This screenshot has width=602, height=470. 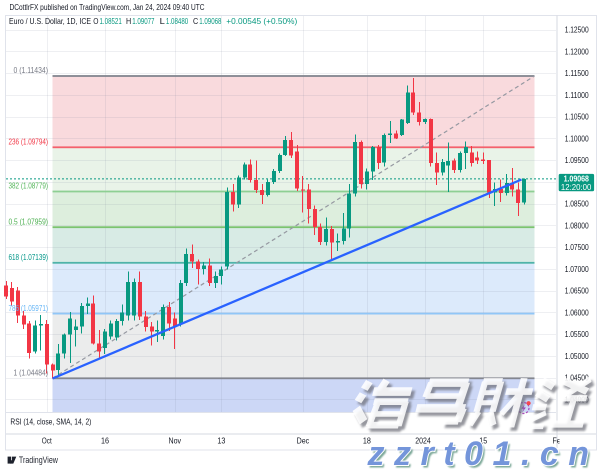 What do you see at coordinates (577, 312) in the screenshot?
I see `svg-text: 1.06000` at bounding box center [577, 312].